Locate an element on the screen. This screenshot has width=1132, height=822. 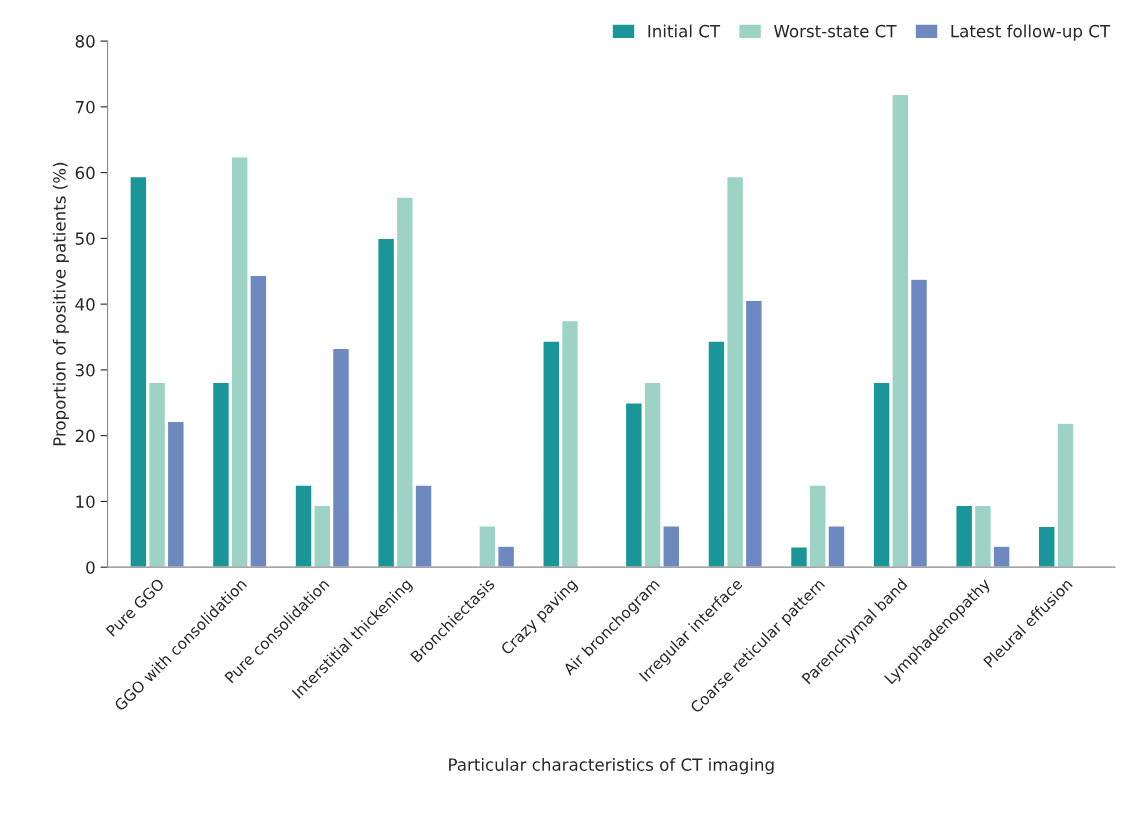
y-tick-label: 30 is located at coordinates (85, 370).